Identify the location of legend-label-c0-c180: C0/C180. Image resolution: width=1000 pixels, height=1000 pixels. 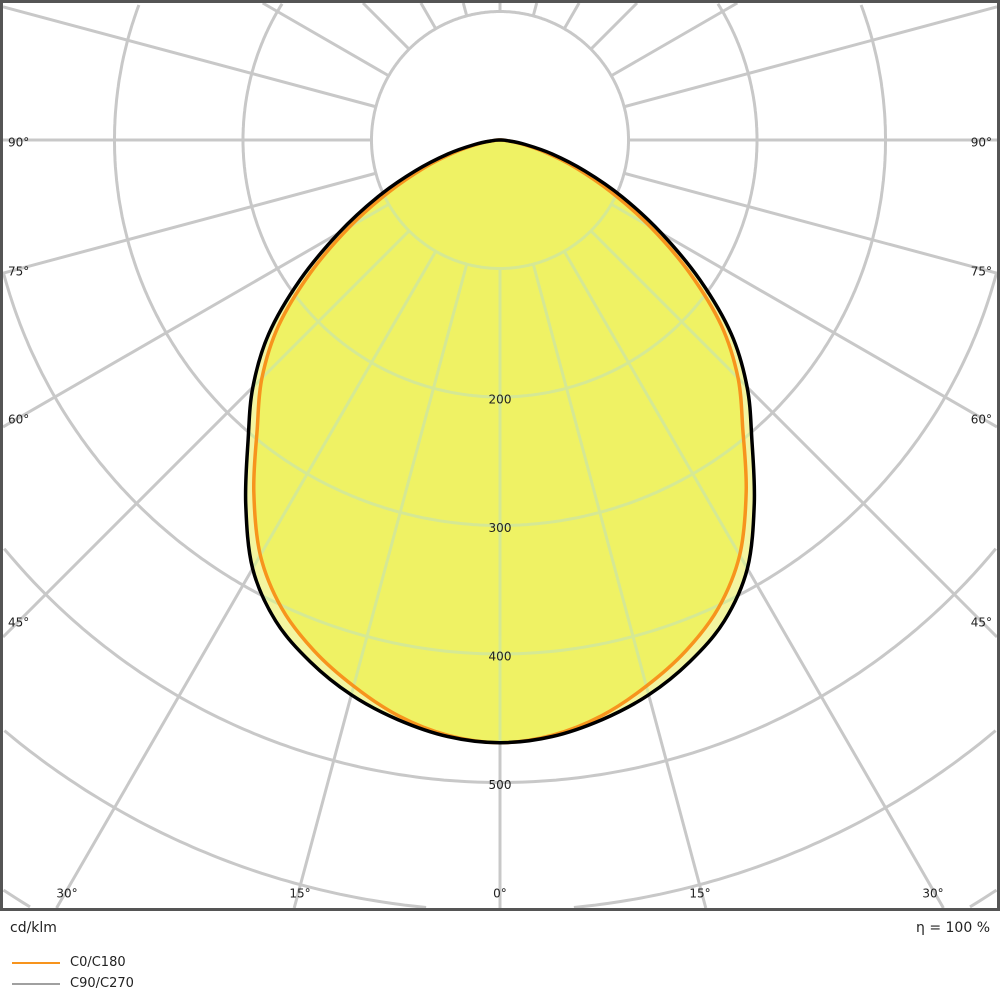
(98, 962).